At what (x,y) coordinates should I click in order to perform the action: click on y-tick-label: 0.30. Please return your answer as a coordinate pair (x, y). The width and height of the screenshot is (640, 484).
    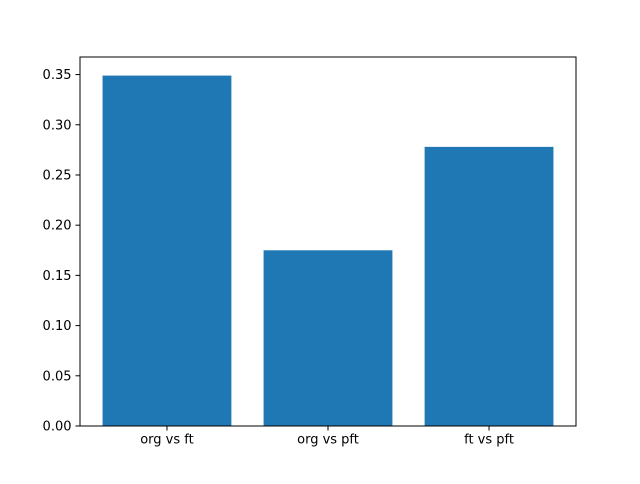
    Looking at the image, I should click on (57, 125).